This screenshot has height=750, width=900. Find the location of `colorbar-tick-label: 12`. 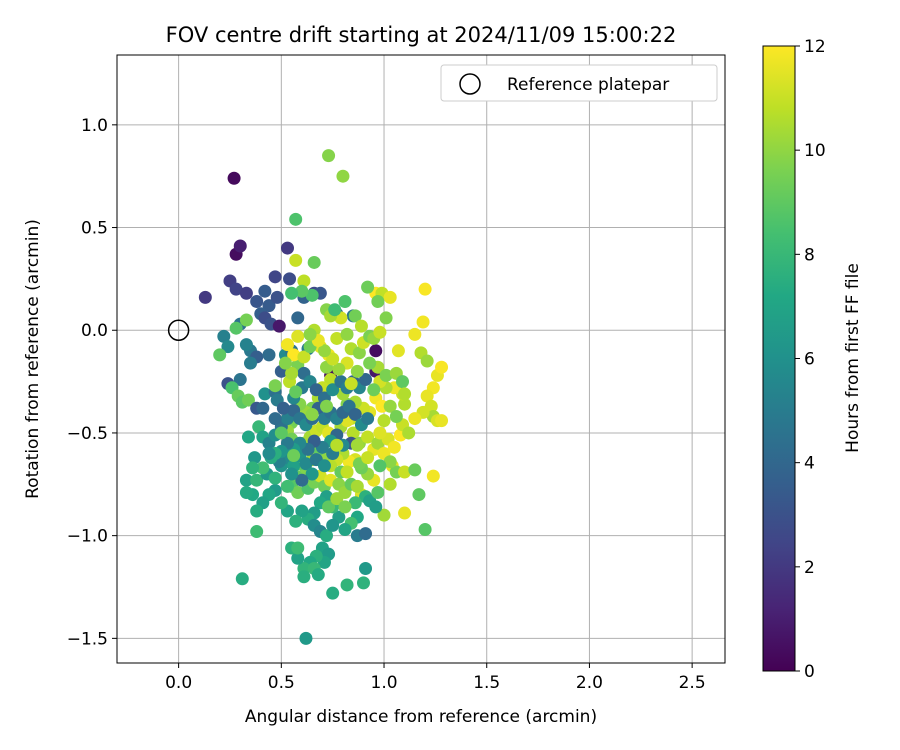

colorbar-tick-label: 12 is located at coordinates (815, 47).